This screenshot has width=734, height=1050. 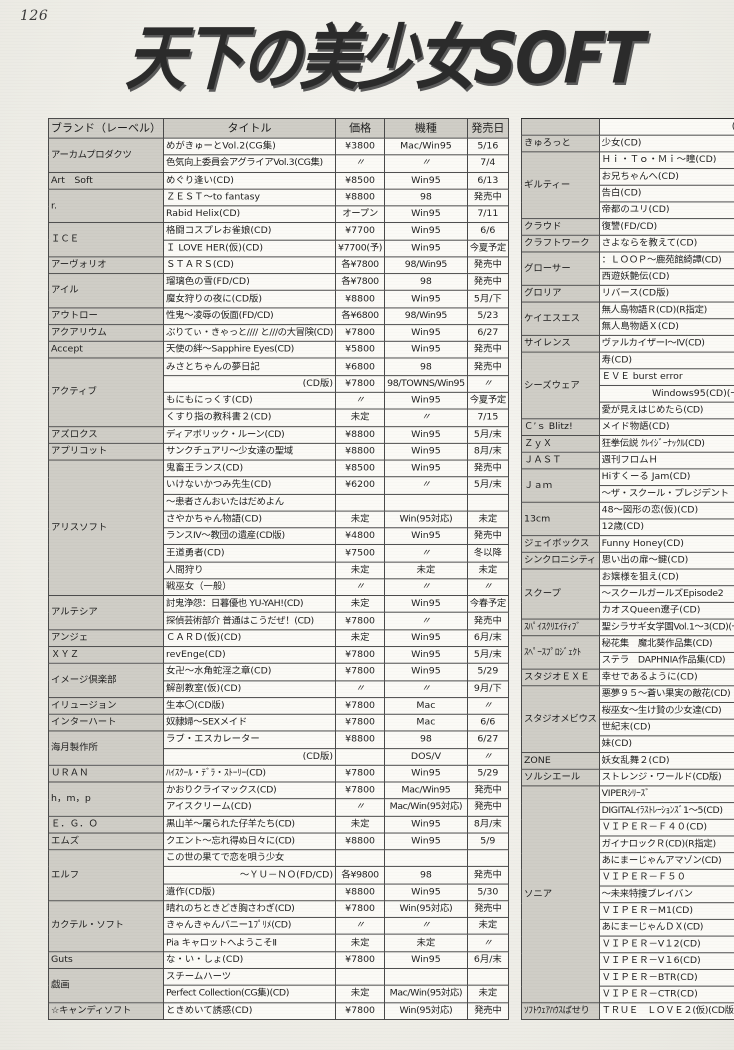 What do you see at coordinates (106, 638) in the screenshot?
I see `brand-cell: アンジェ` at bounding box center [106, 638].